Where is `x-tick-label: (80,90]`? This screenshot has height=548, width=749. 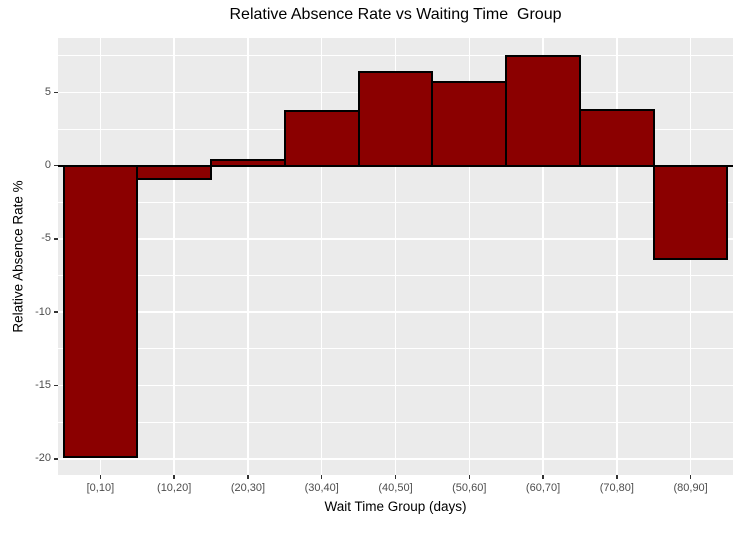
x-tick-label: (80,90] is located at coordinates (690, 488).